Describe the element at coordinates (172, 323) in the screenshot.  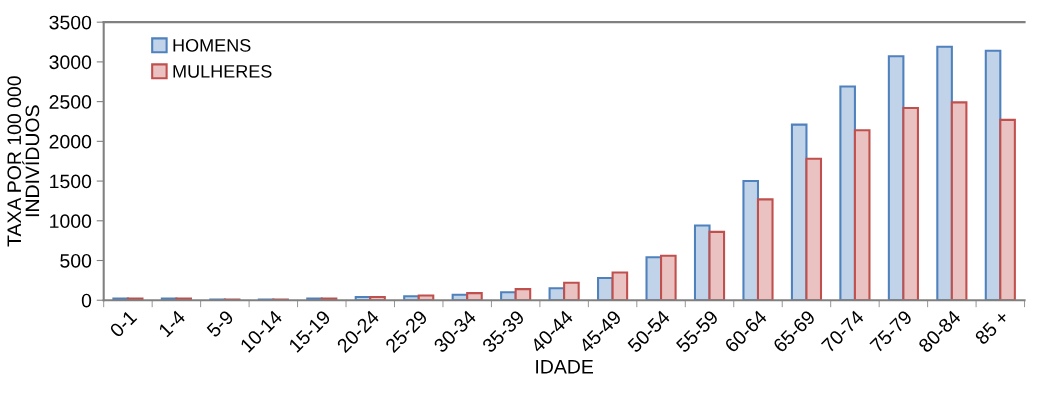
I see `x-tick-label: 1-4` at that location.